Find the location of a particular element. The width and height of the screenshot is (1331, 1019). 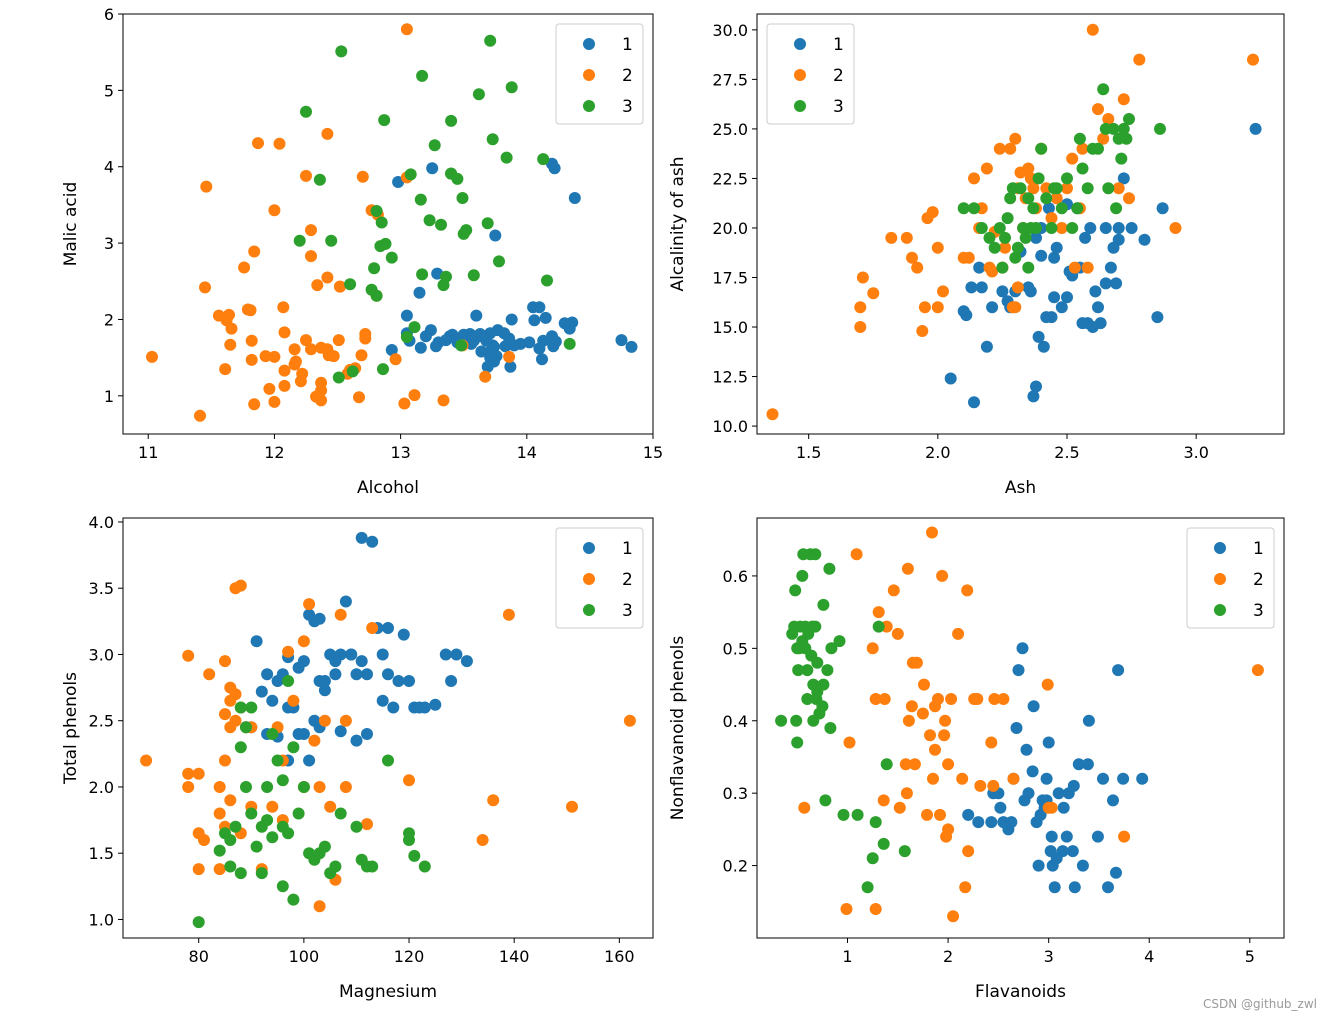

legend-label: 1 is located at coordinates (627, 549).